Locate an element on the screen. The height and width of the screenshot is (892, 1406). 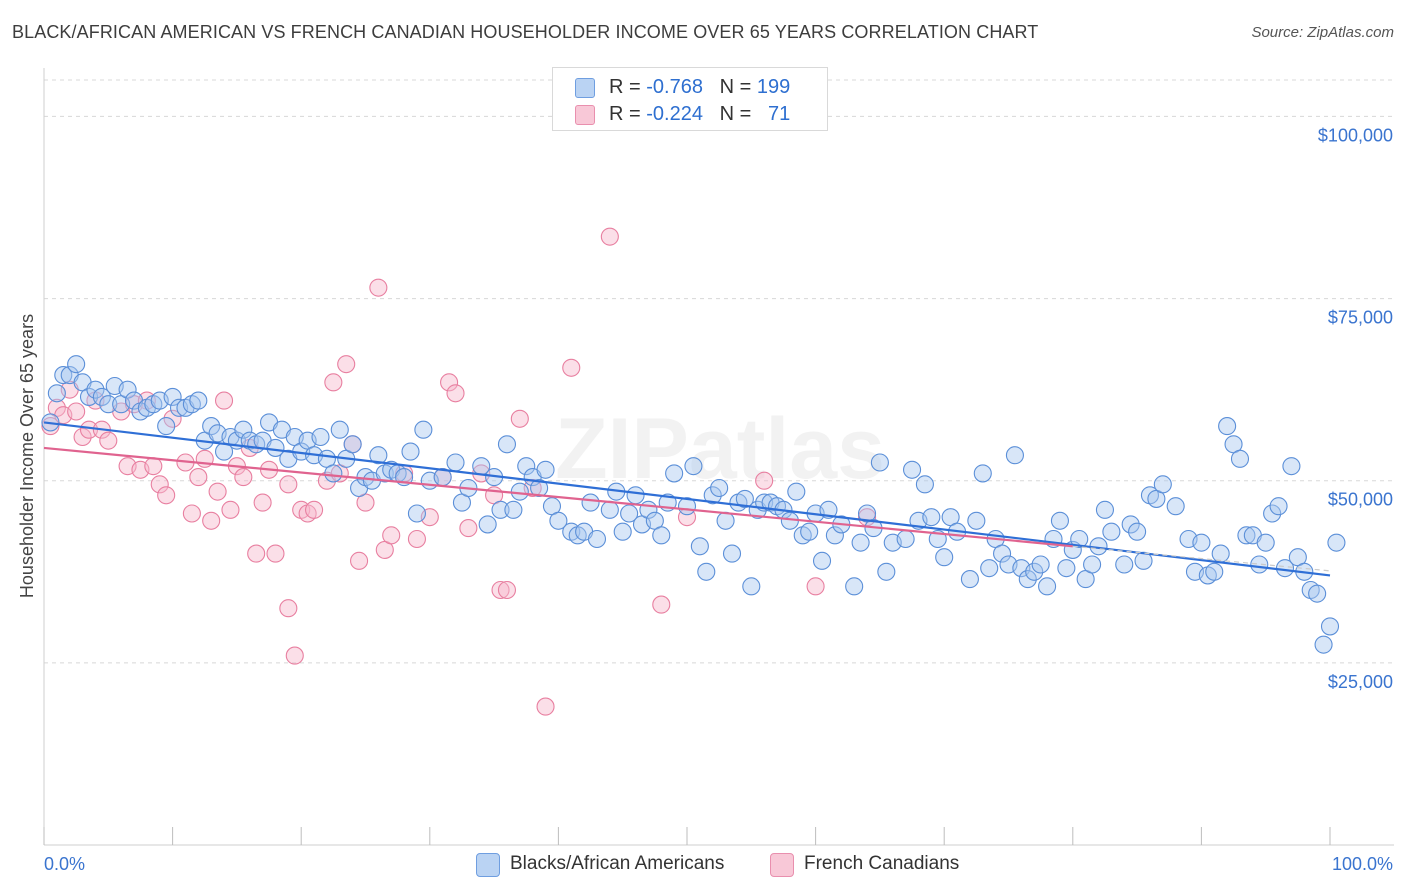
bottom-legend-label: French Canadians is located at coordinates (882, 863).